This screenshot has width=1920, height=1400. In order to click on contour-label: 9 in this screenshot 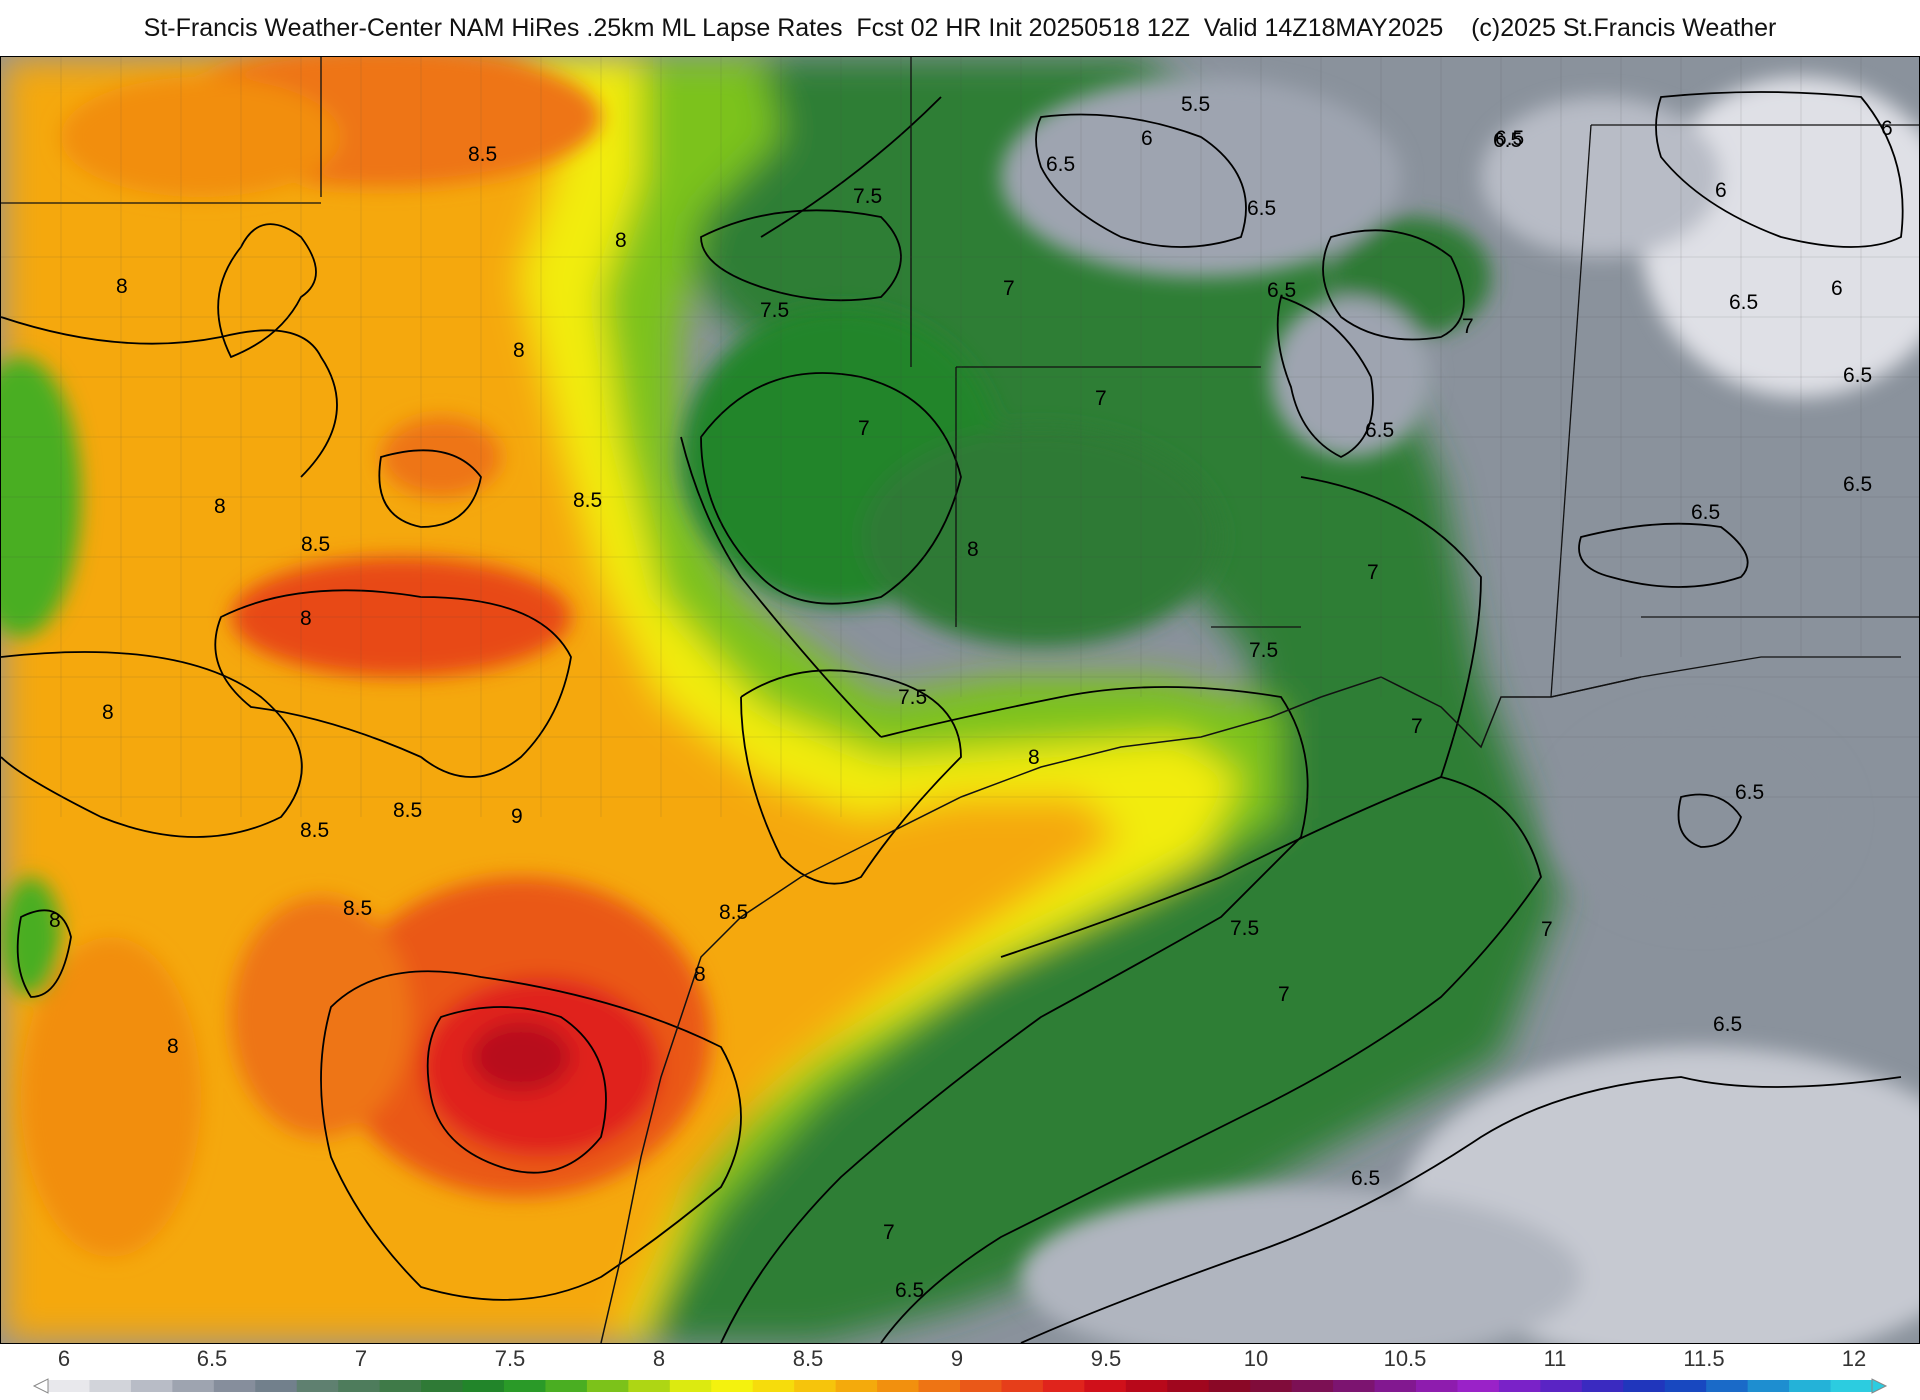, I will do `click(517, 816)`.